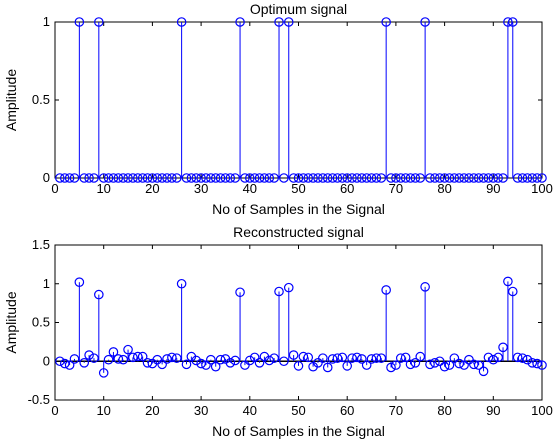  Describe the element at coordinates (201, 188) in the screenshot. I see `chart1-x-tick-label: 30` at that location.